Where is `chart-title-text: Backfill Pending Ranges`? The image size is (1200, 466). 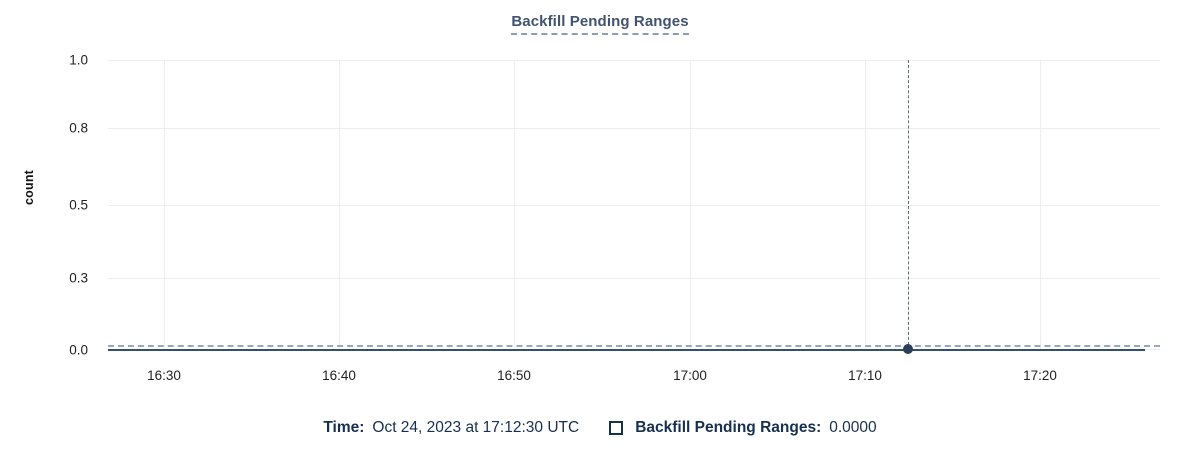 chart-title-text: Backfill Pending Ranges is located at coordinates (600, 24).